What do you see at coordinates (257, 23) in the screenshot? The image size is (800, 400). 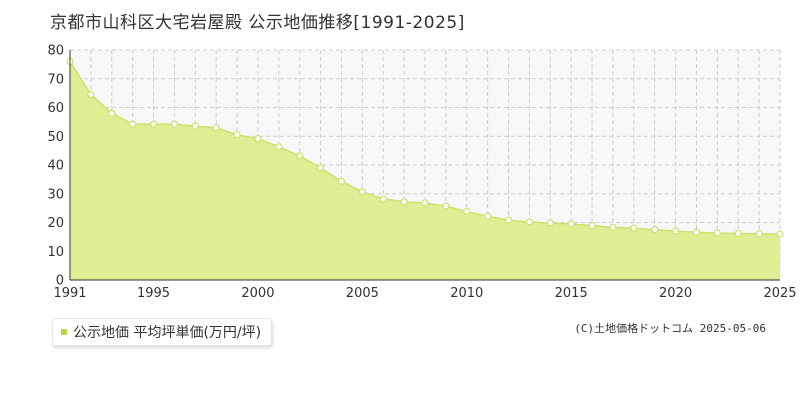 I see `chart-title: 京都市山科区大宅岩屋殿 公示地価推移[1991-2025]` at bounding box center [257, 23].